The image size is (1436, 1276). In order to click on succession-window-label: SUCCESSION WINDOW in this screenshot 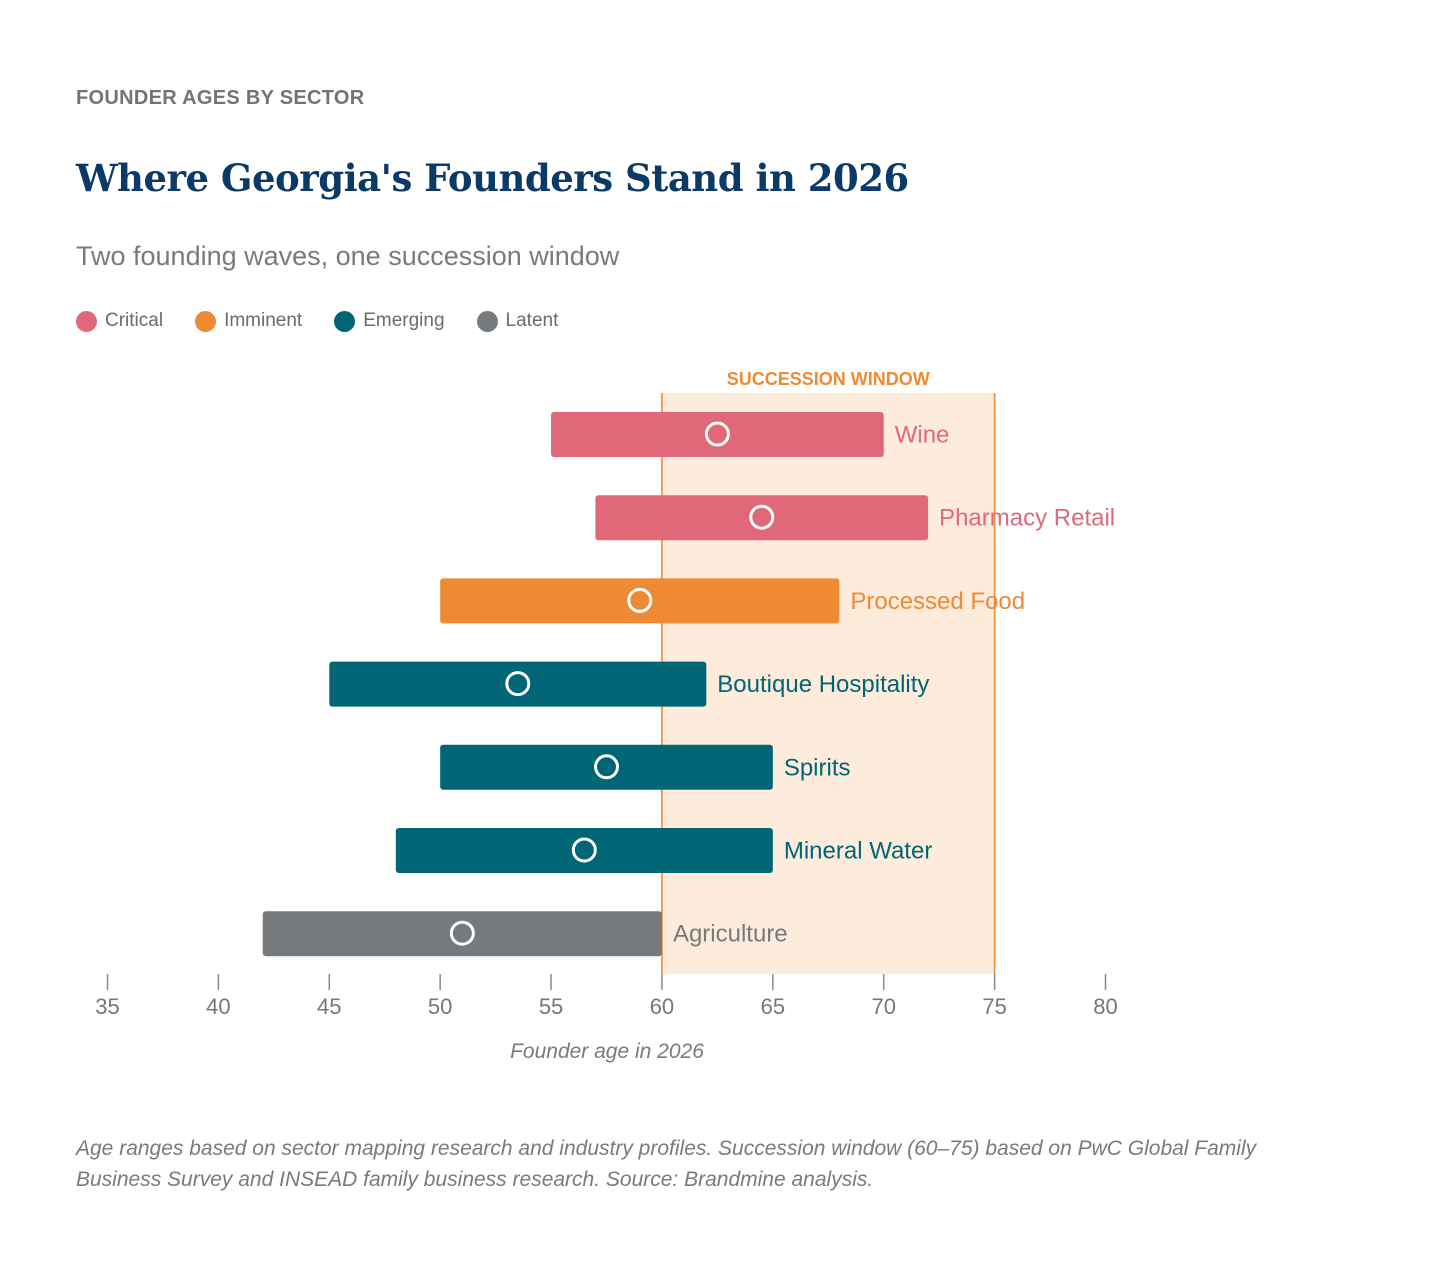, I will do `click(828, 379)`.